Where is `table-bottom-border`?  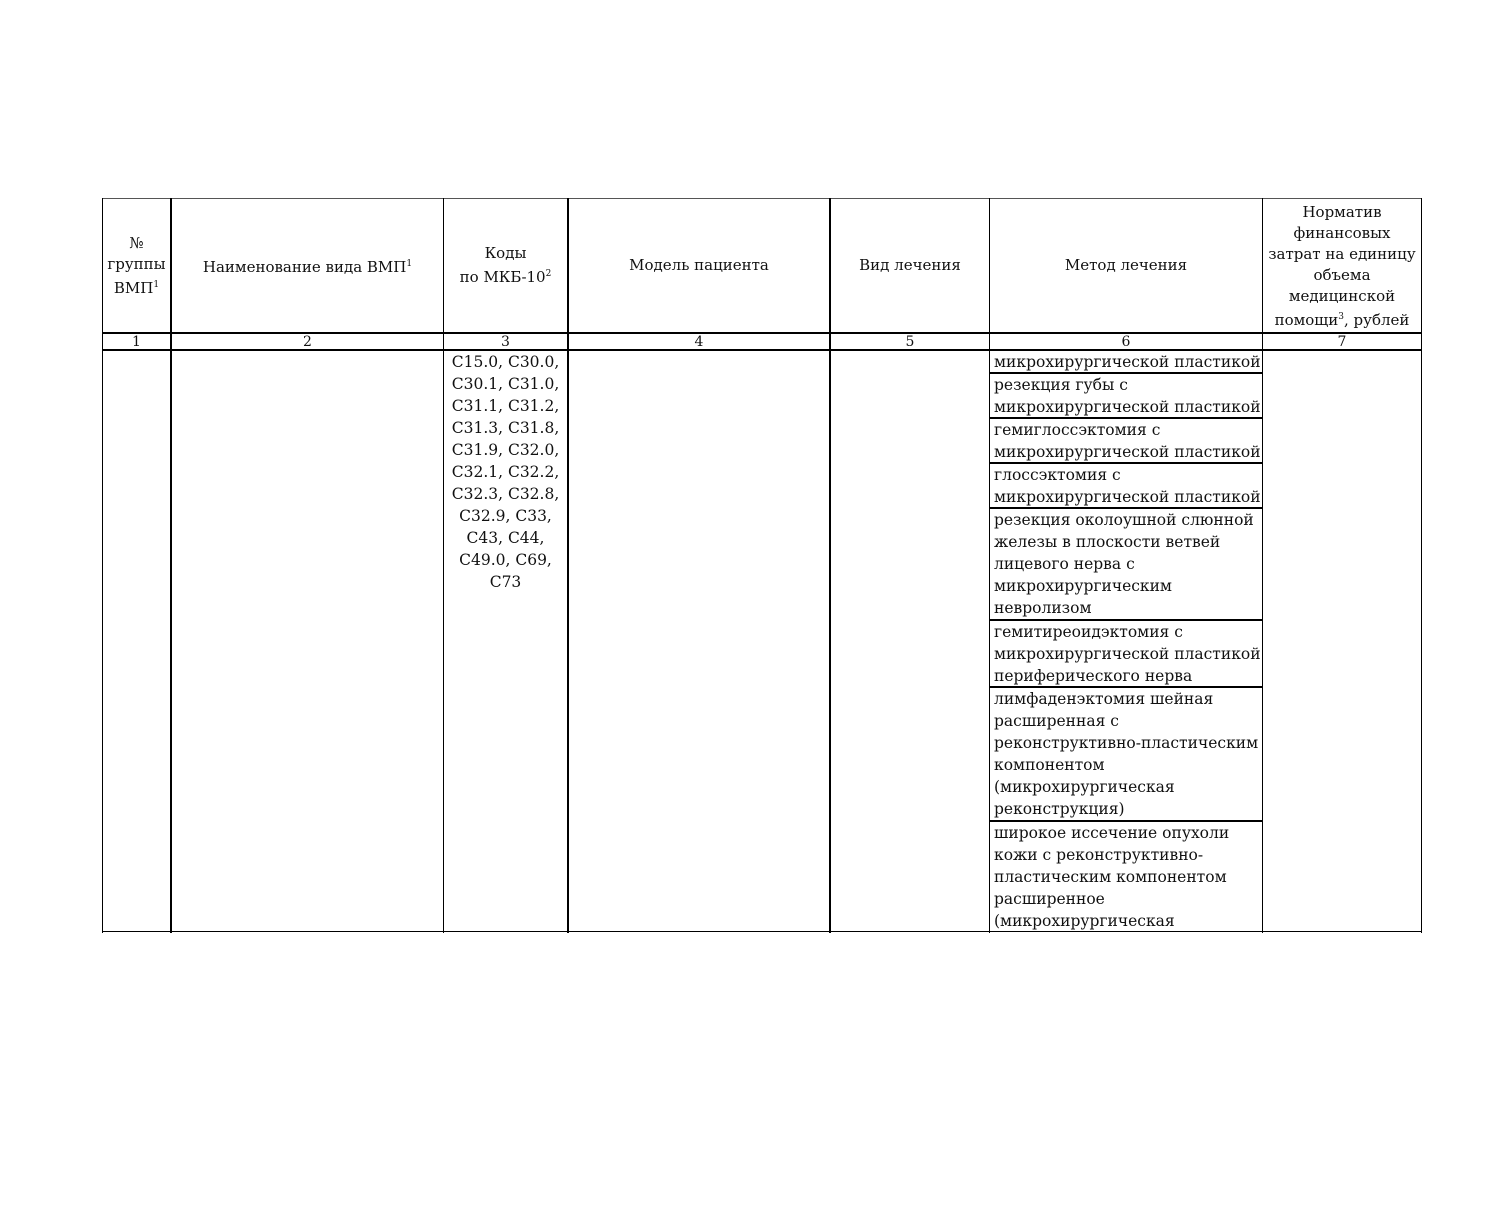 table-bottom-border is located at coordinates (762, 931).